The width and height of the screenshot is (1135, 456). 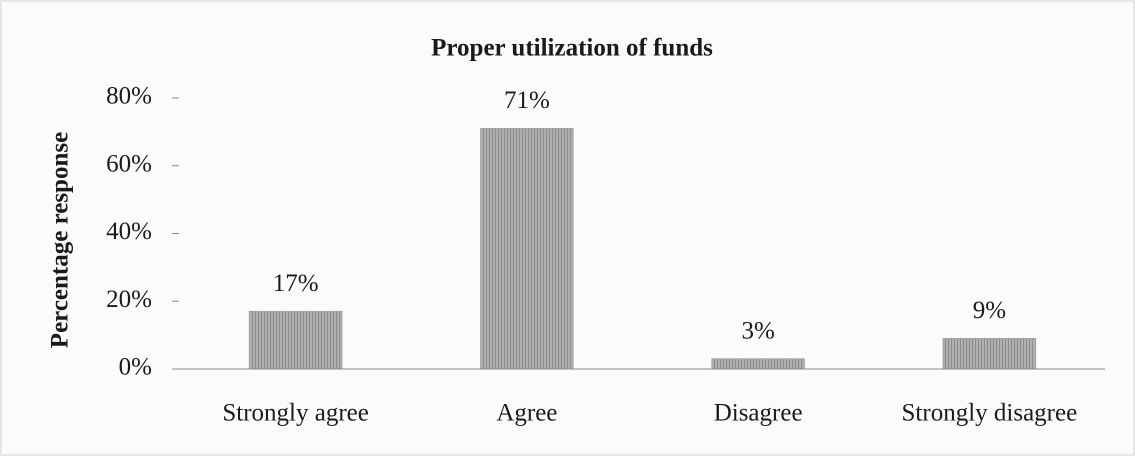 I want to click on y-axis-label: Percentage response, so click(x=60, y=240).